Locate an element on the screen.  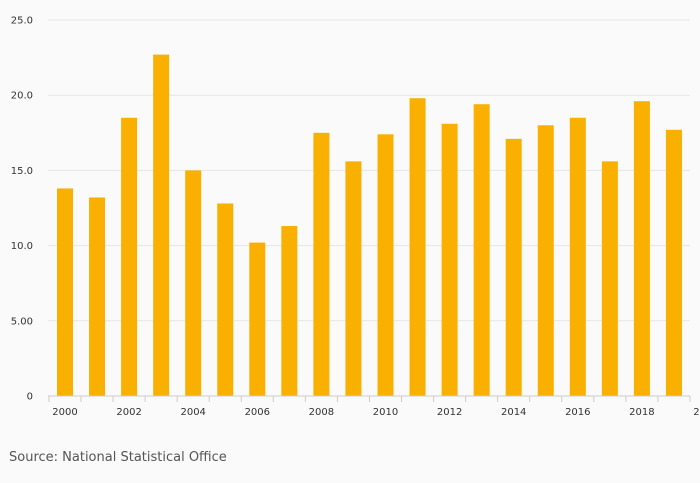
x-tick-label: 2014 is located at coordinates (513, 412).